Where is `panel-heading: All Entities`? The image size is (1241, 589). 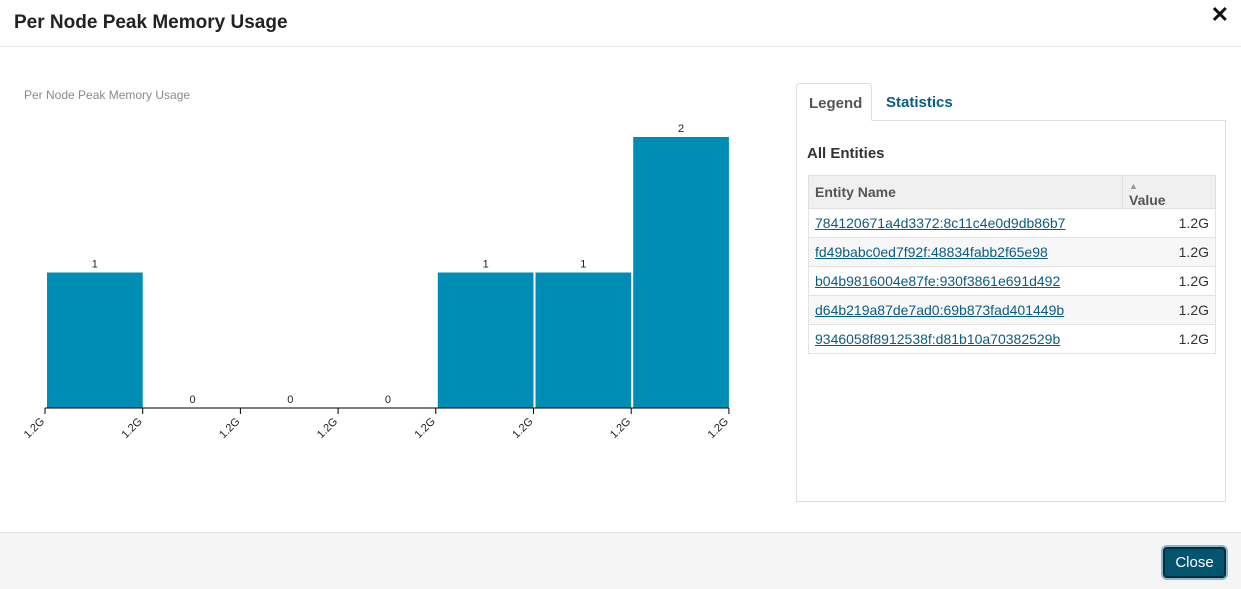 panel-heading: All Entities is located at coordinates (846, 153).